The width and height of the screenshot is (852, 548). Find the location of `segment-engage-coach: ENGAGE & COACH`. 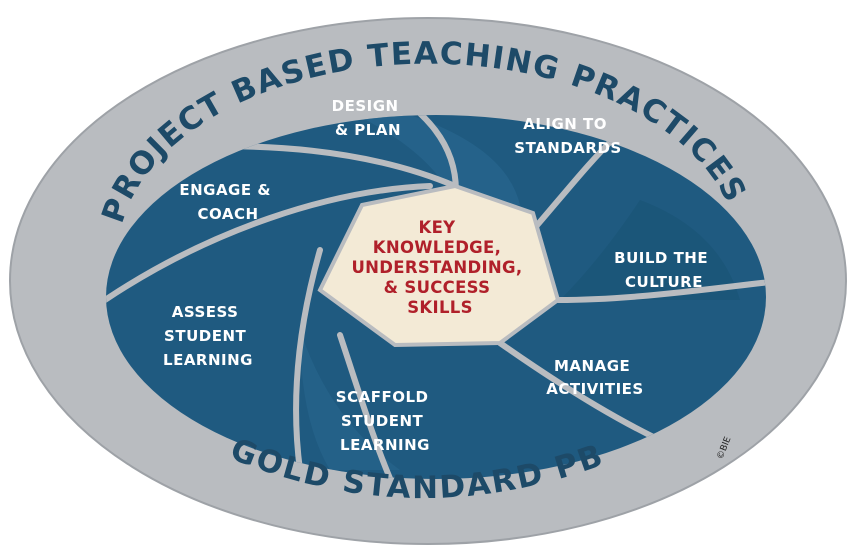

segment-engage-coach: ENGAGE & COACH is located at coordinates (227, 202).